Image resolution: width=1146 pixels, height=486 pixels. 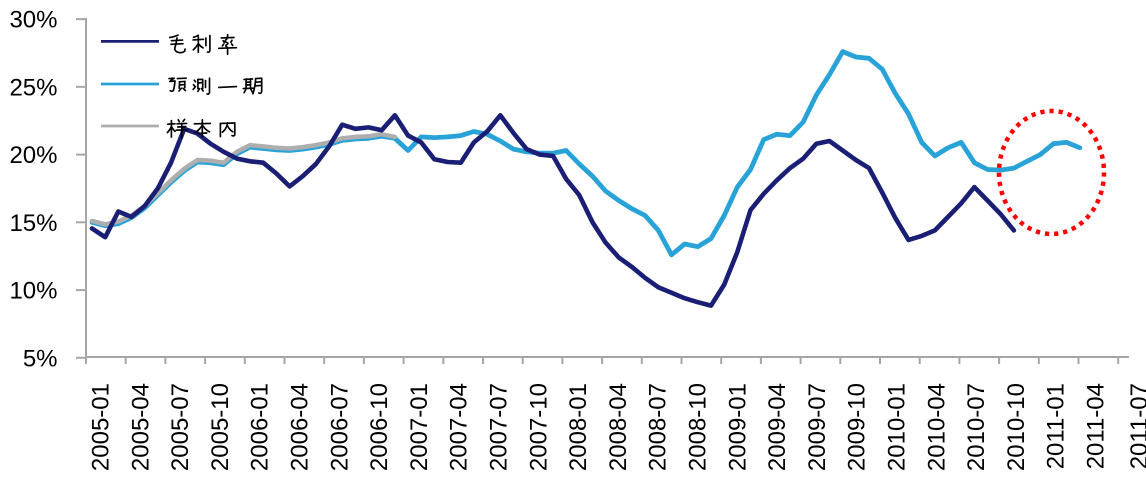 I want to click on svg-text: 25%, so click(x=33, y=87).